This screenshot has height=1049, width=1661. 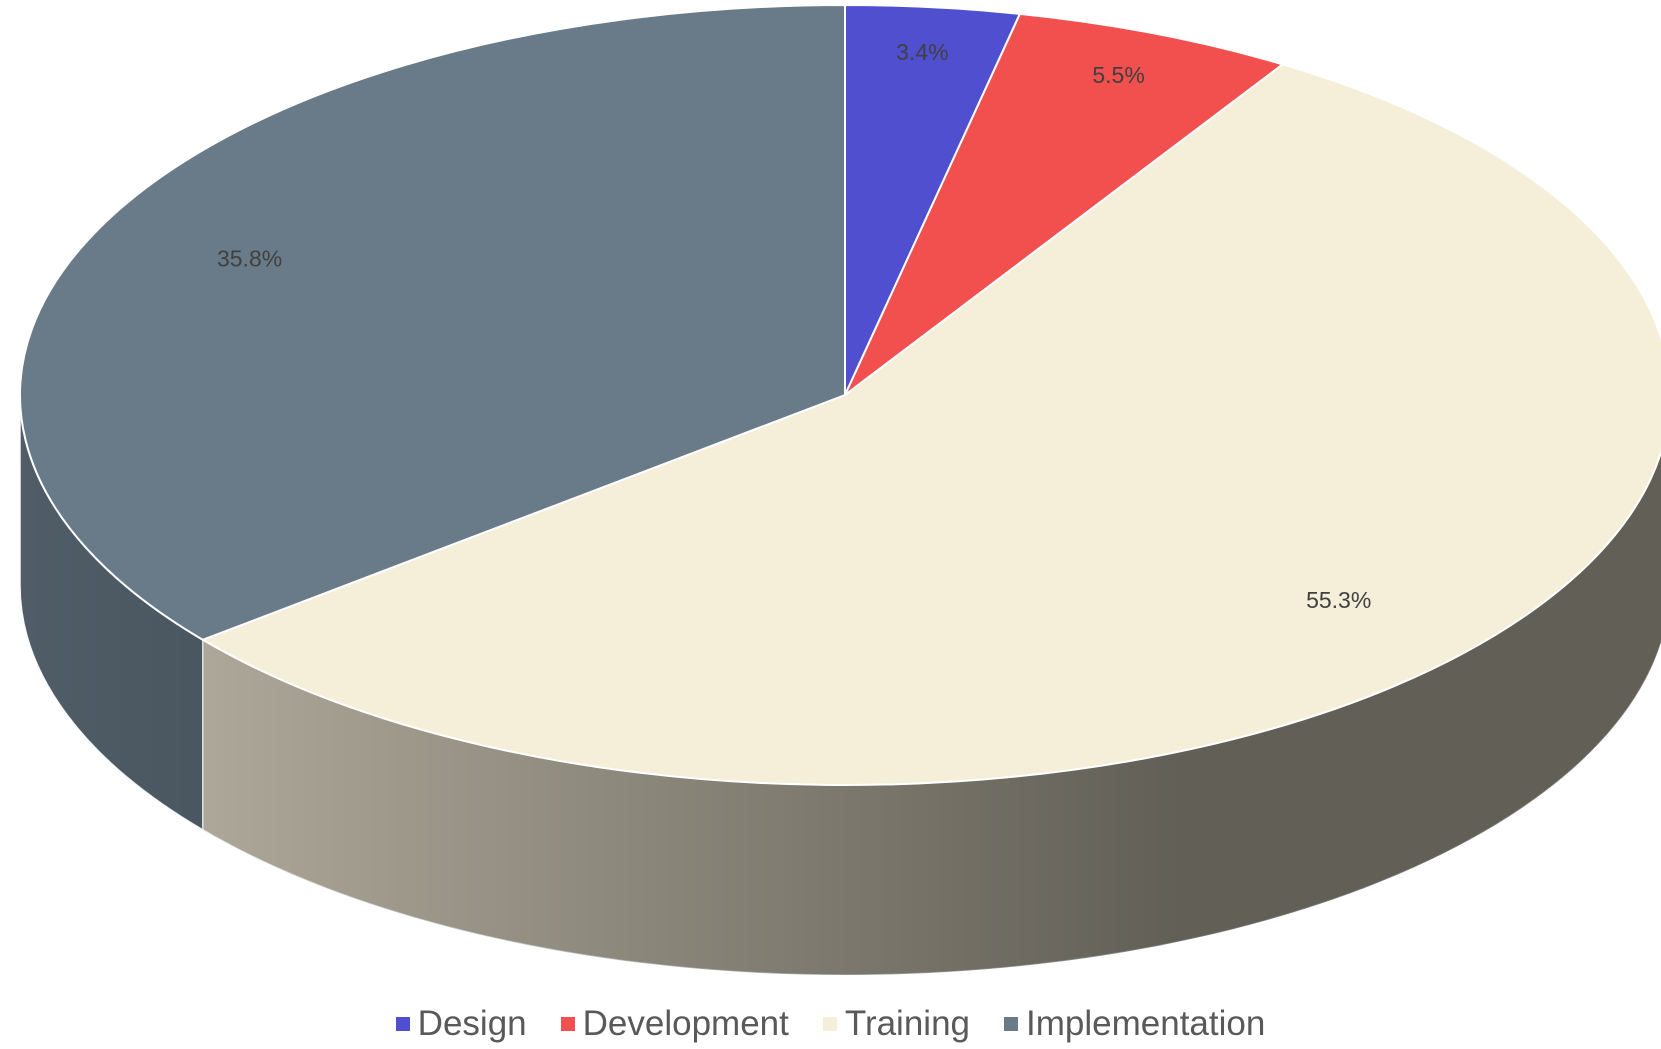 I want to click on legend-label: Implementation, so click(x=1146, y=1023).